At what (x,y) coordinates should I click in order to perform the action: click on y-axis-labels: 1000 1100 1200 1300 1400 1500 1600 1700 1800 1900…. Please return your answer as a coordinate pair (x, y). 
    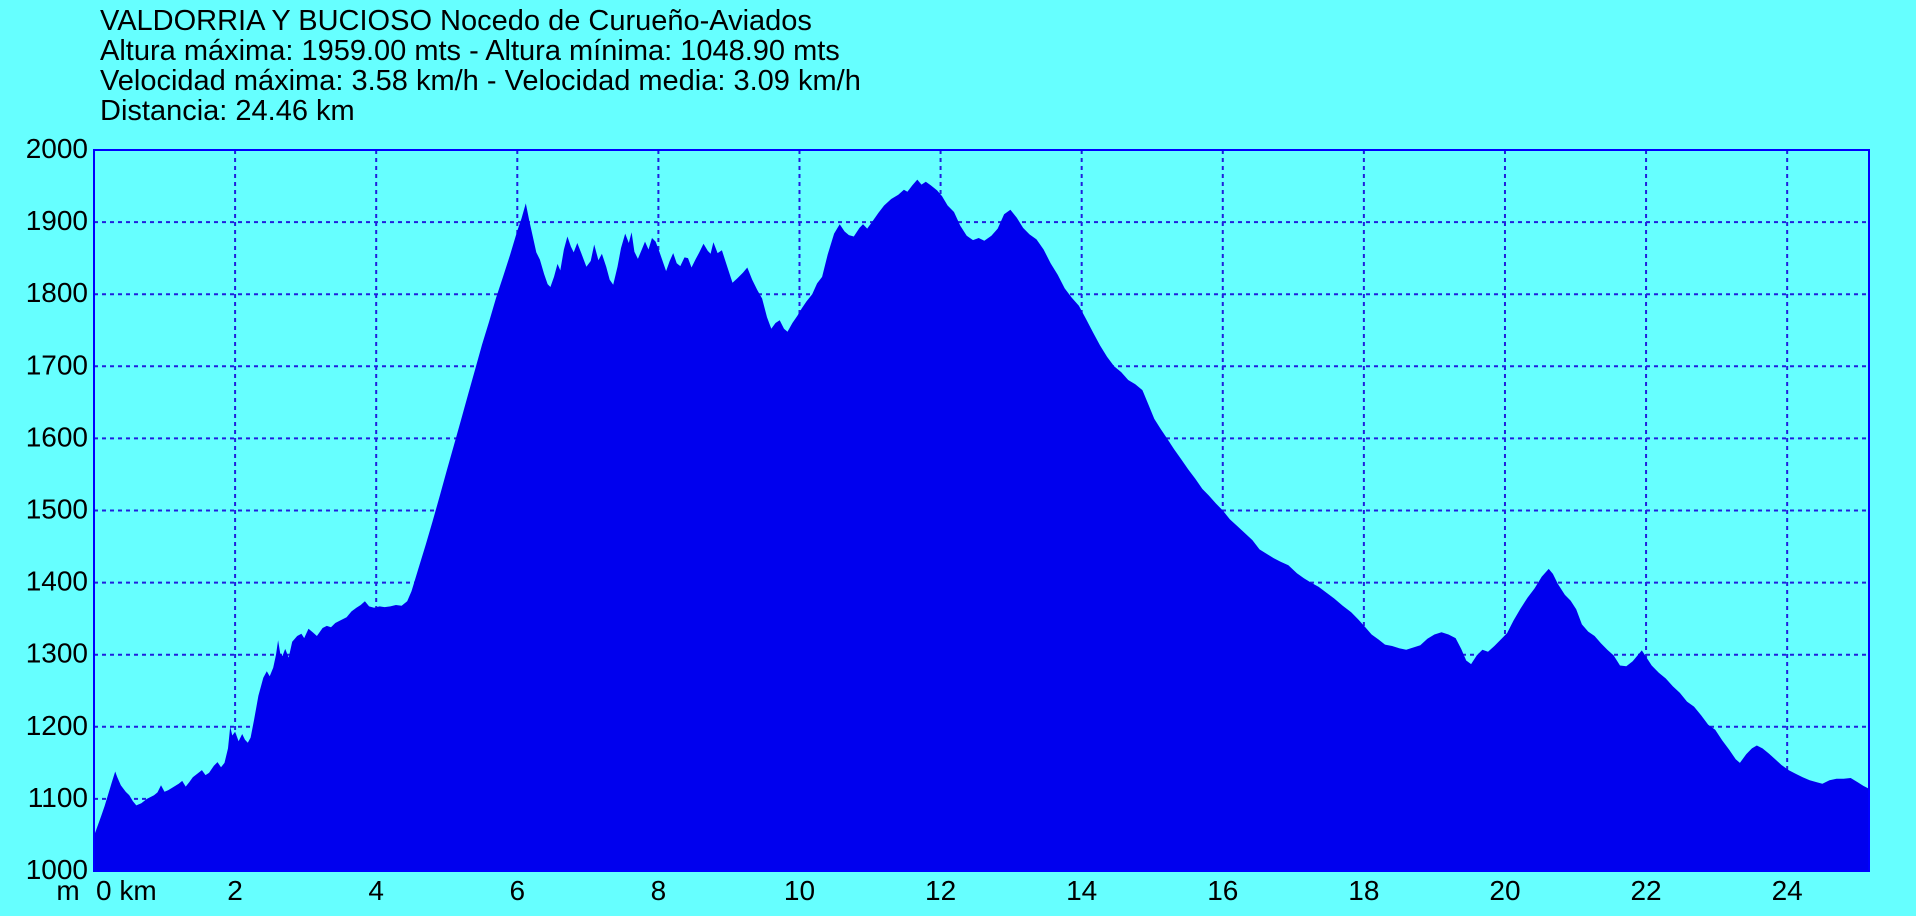
    Looking at the image, I should click on (57, 509).